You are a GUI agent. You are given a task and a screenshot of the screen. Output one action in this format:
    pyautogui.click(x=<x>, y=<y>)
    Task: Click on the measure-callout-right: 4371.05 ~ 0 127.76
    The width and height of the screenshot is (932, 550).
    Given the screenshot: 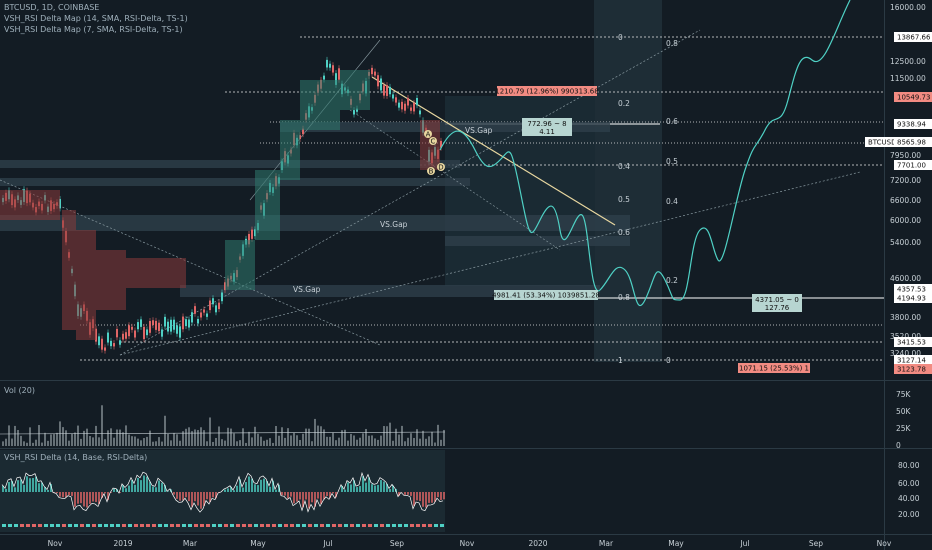 What is the action you would take?
    pyautogui.click(x=777, y=303)
    